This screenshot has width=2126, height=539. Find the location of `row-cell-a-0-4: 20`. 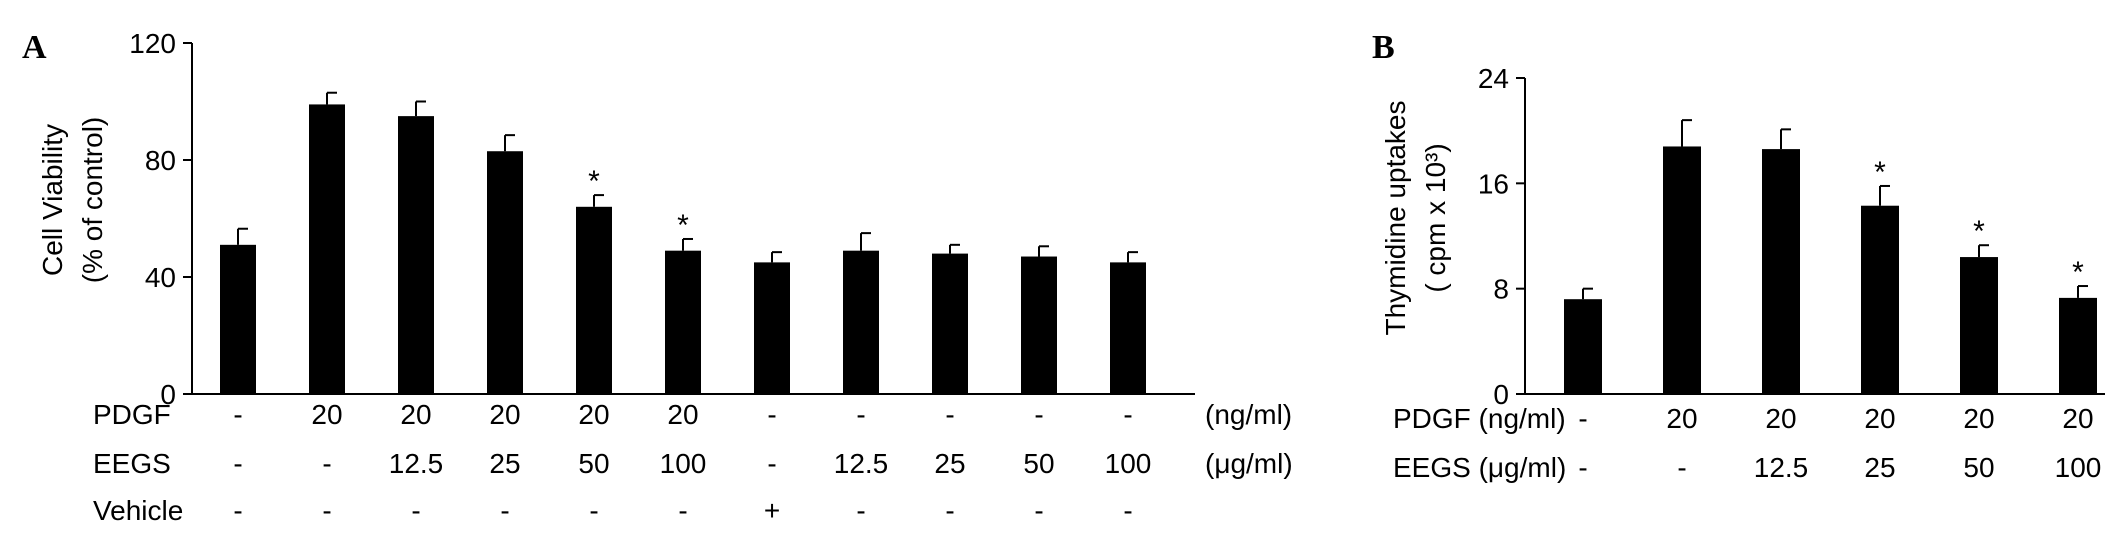

row-cell-a-0-4: 20 is located at coordinates (593, 414).